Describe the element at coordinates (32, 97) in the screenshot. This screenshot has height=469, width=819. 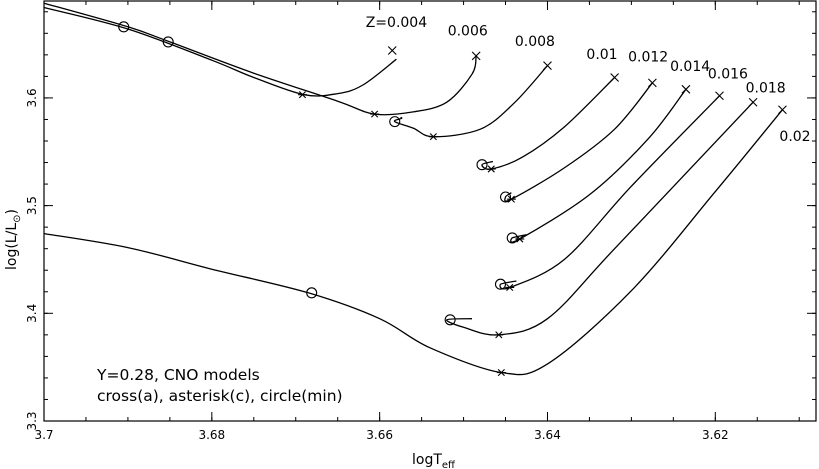
I see `y-tick-label: 3.6` at that location.